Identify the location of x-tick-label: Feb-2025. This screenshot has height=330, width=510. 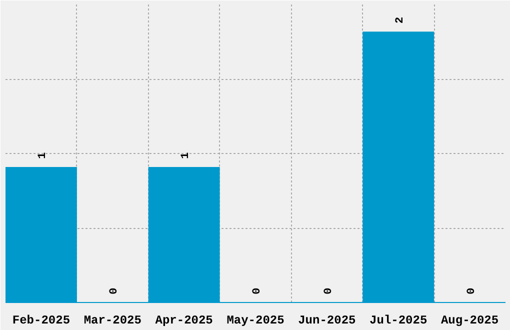
(41, 321).